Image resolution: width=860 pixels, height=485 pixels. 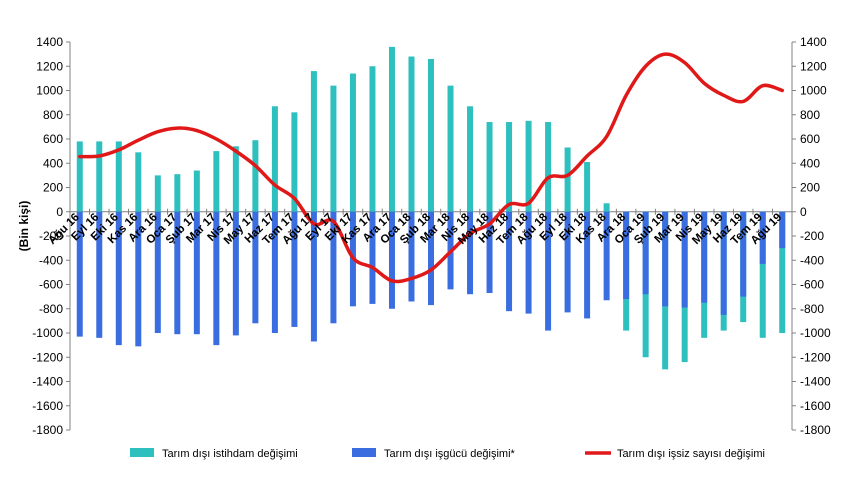 I want to click on y-tick-label-left: -1800, so click(x=47, y=430).